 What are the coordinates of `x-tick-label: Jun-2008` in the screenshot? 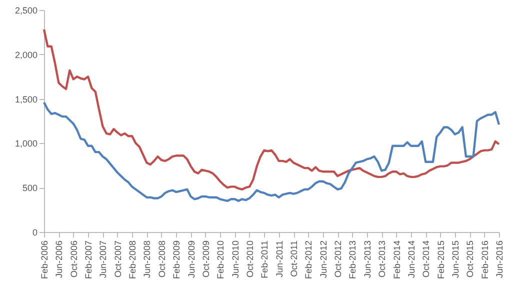 It's located at (147, 259).